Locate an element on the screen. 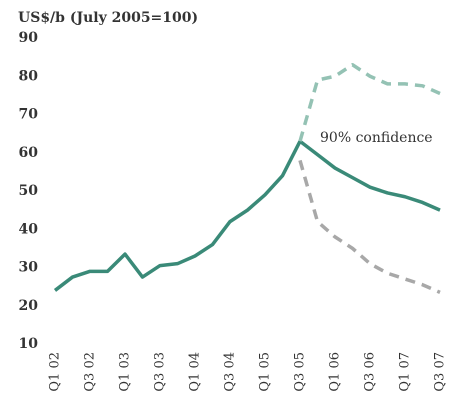 The height and width of the screenshot is (411, 454). y-tick-label: 70 is located at coordinates (29, 115).